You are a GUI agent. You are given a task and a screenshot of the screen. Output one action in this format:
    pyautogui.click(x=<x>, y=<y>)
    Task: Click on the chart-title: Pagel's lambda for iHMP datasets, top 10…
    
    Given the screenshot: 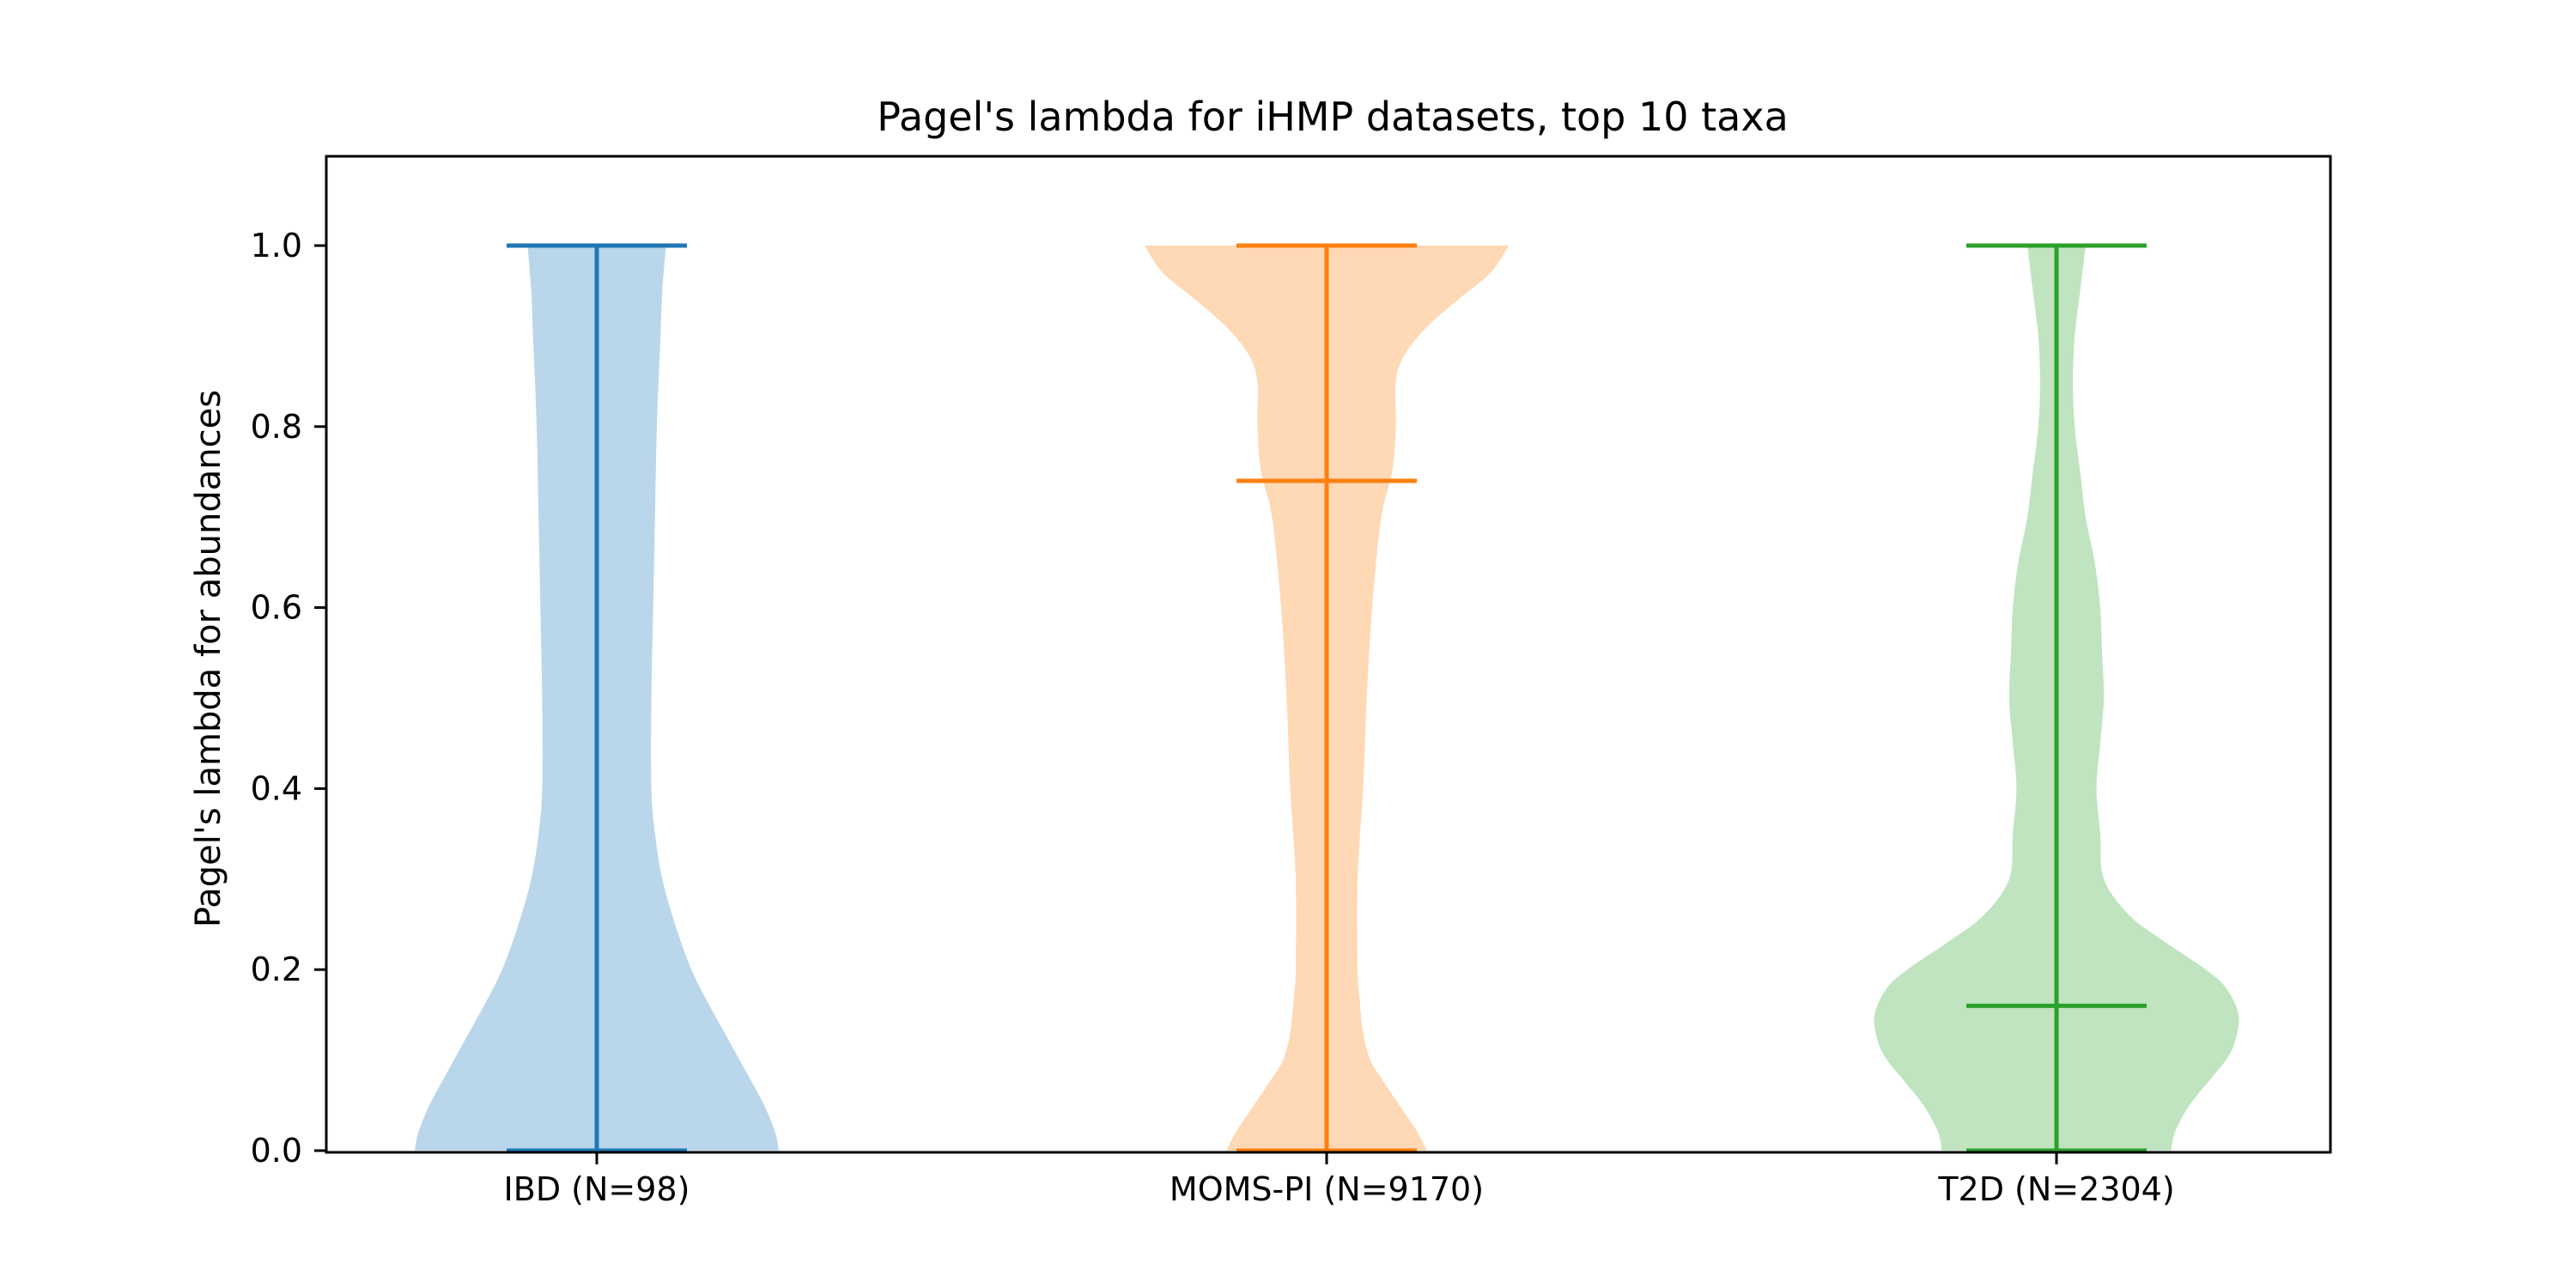 What is the action you would take?
    pyautogui.click(x=1333, y=117)
    